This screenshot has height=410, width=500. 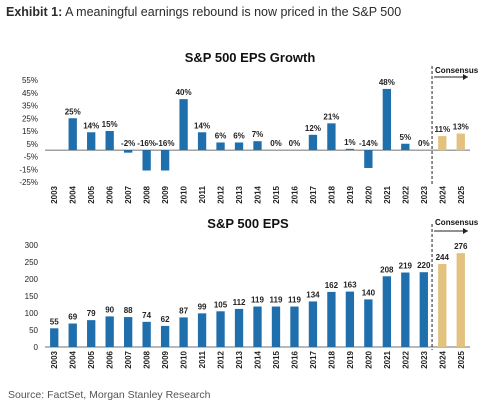 I want to click on data-label-2003: 55, so click(x=54, y=321).